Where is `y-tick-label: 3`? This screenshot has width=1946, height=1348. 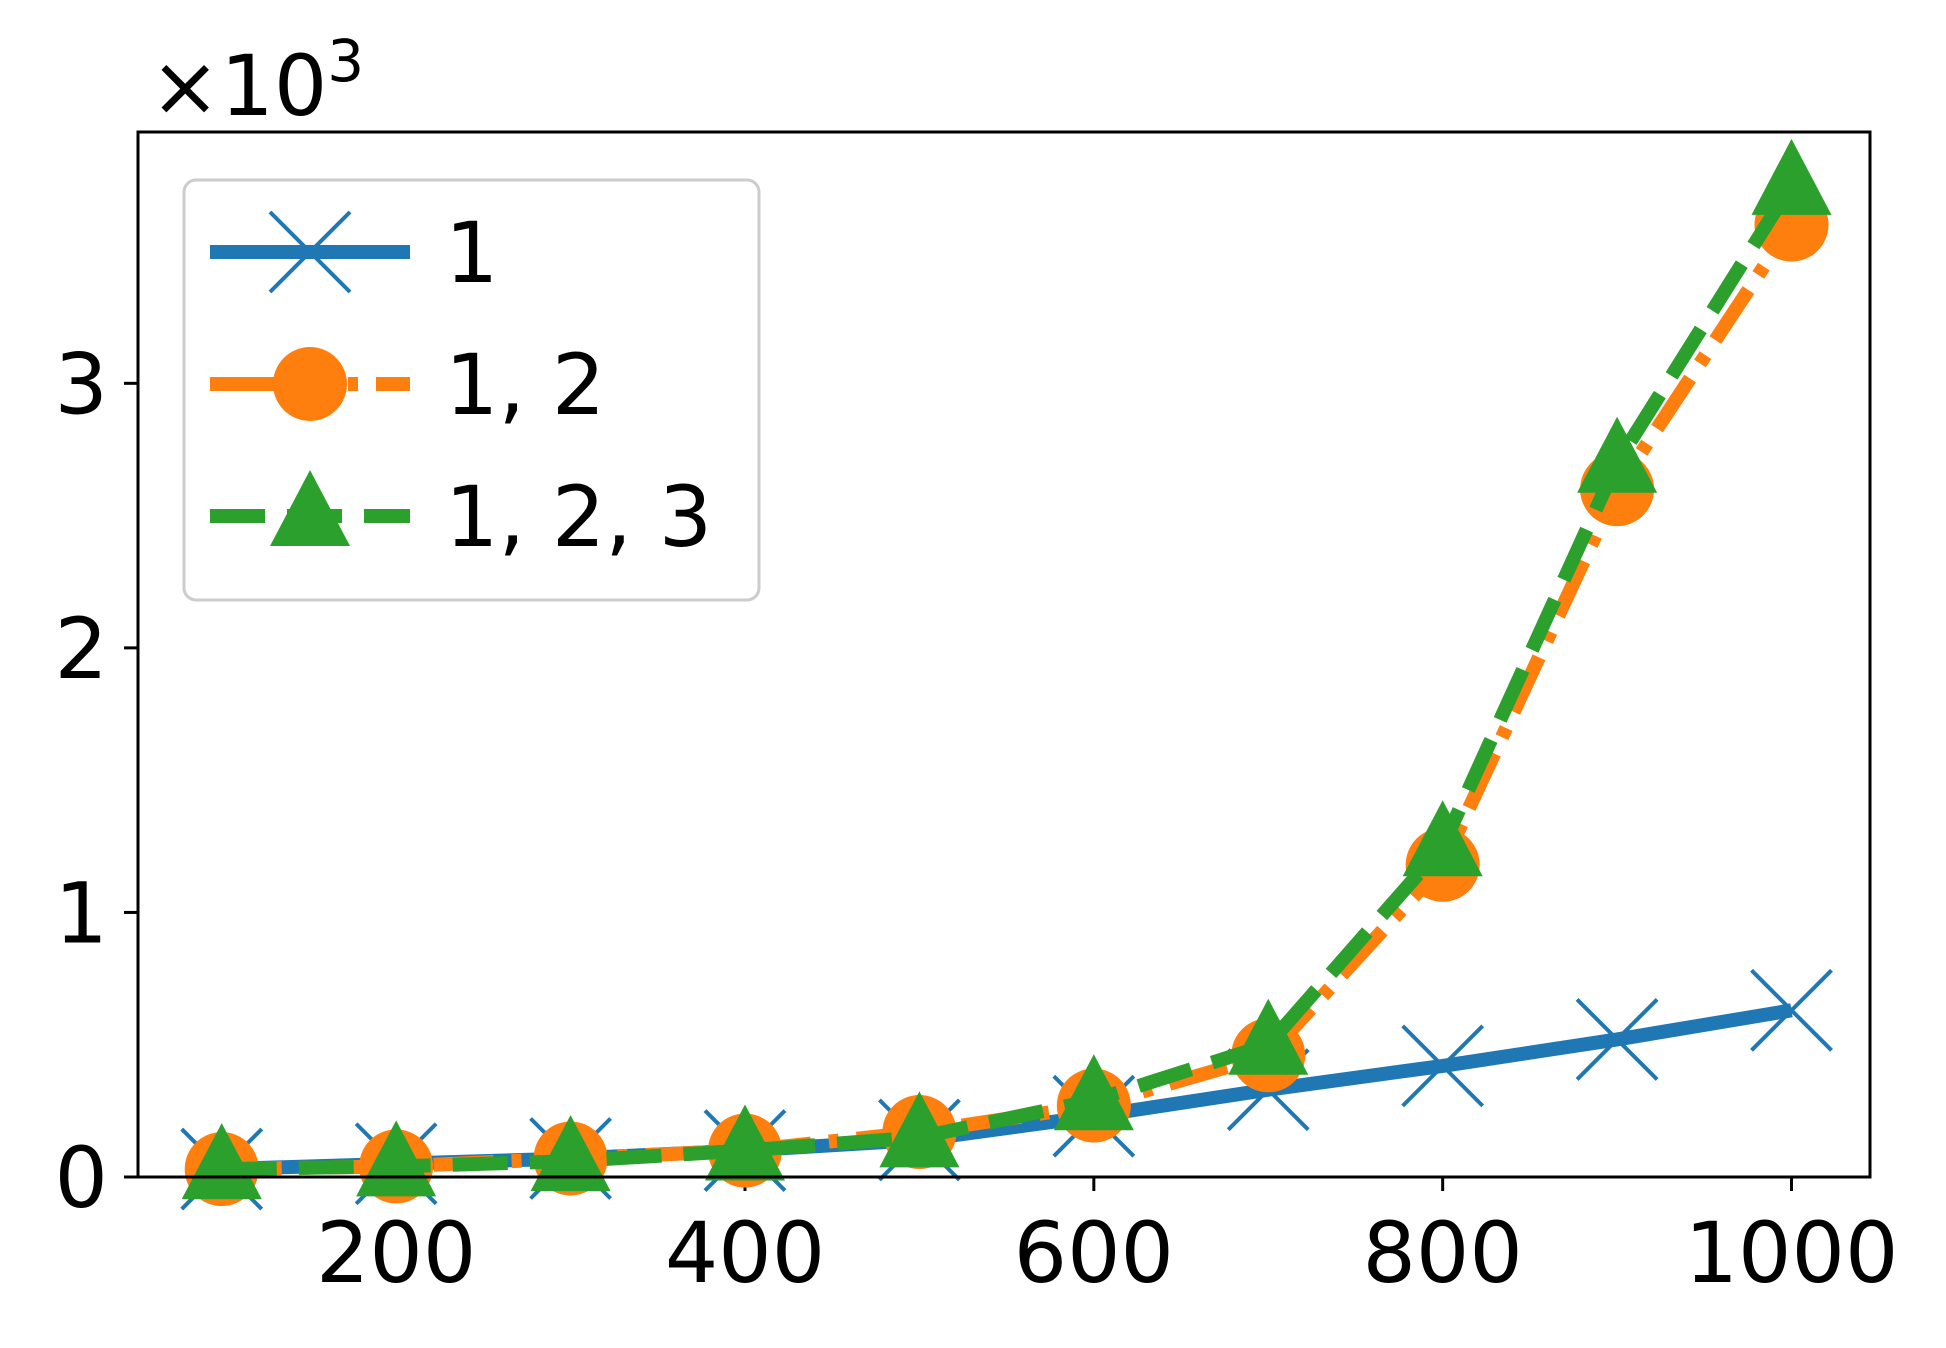 y-tick-label: 3 is located at coordinates (81, 384).